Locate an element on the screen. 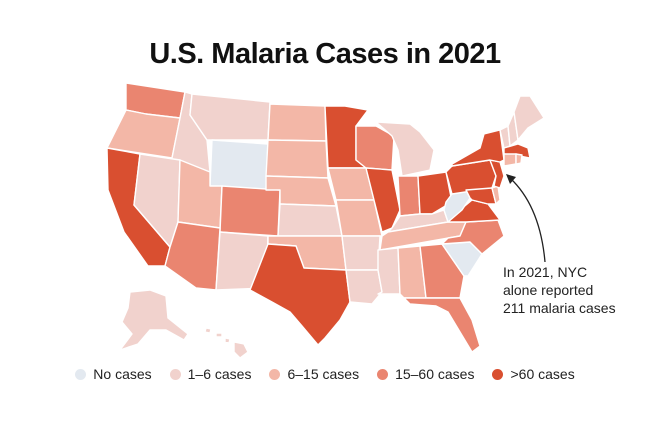  state-Wyoming is located at coordinates (239, 165).